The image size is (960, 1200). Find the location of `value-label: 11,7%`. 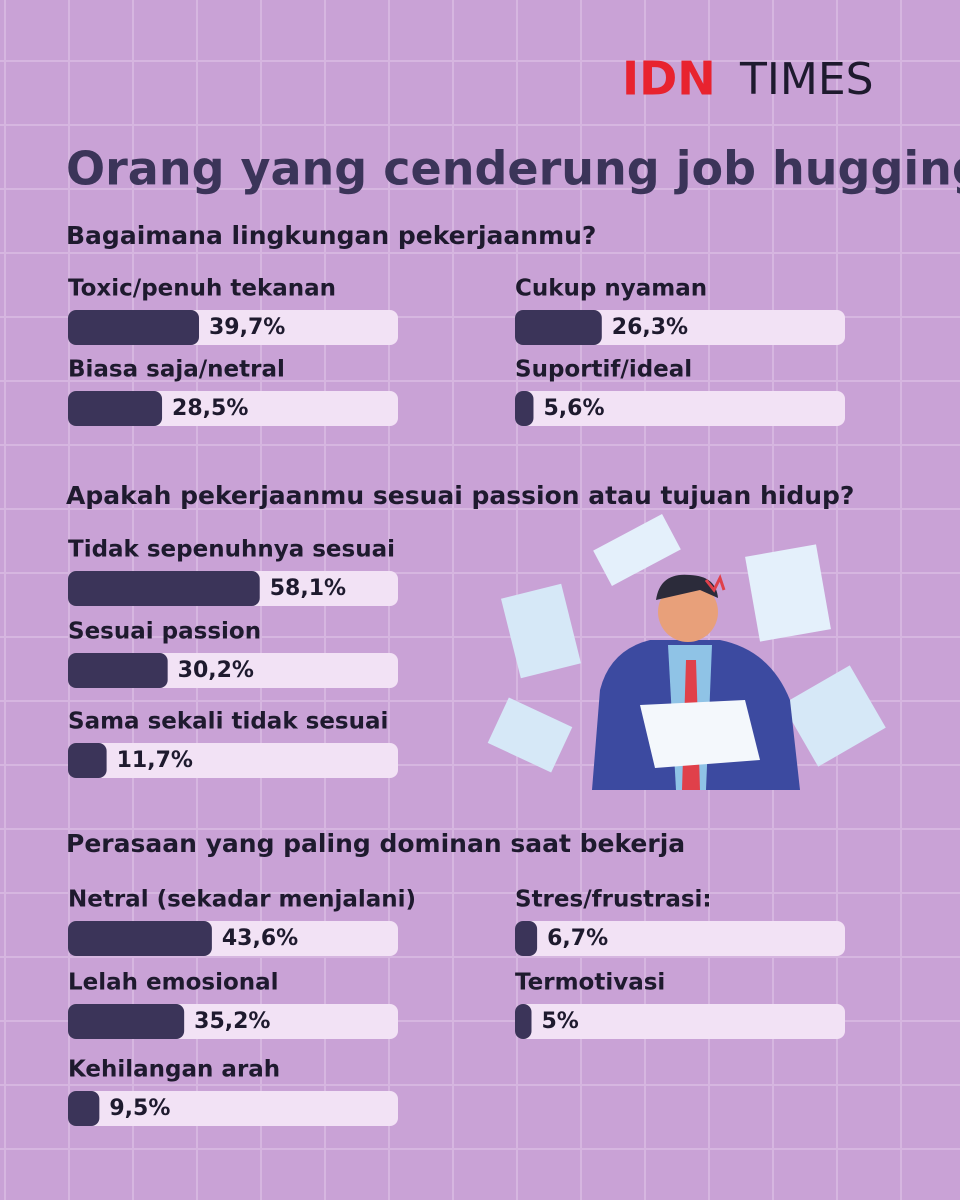

value-label: 11,7% is located at coordinates (155, 760).